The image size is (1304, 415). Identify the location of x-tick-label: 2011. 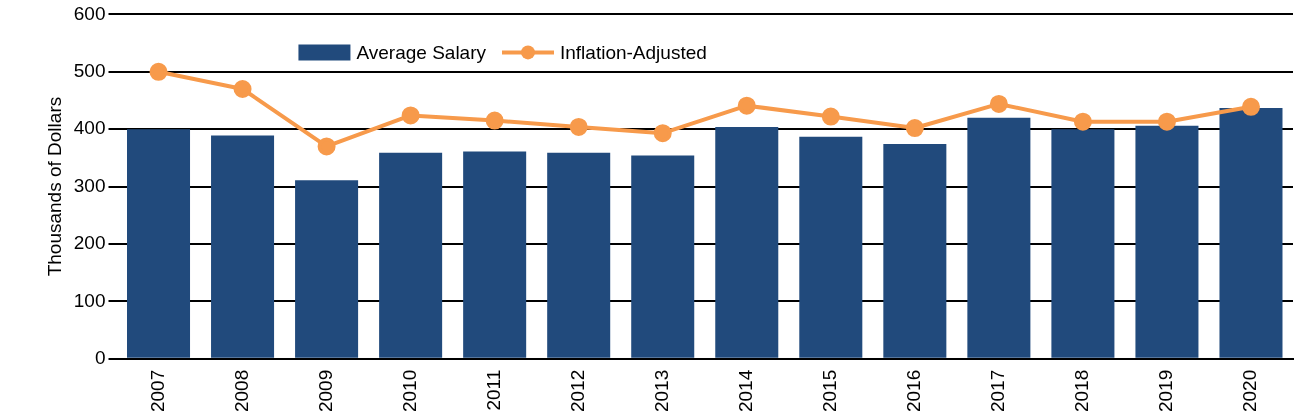
(493, 390).